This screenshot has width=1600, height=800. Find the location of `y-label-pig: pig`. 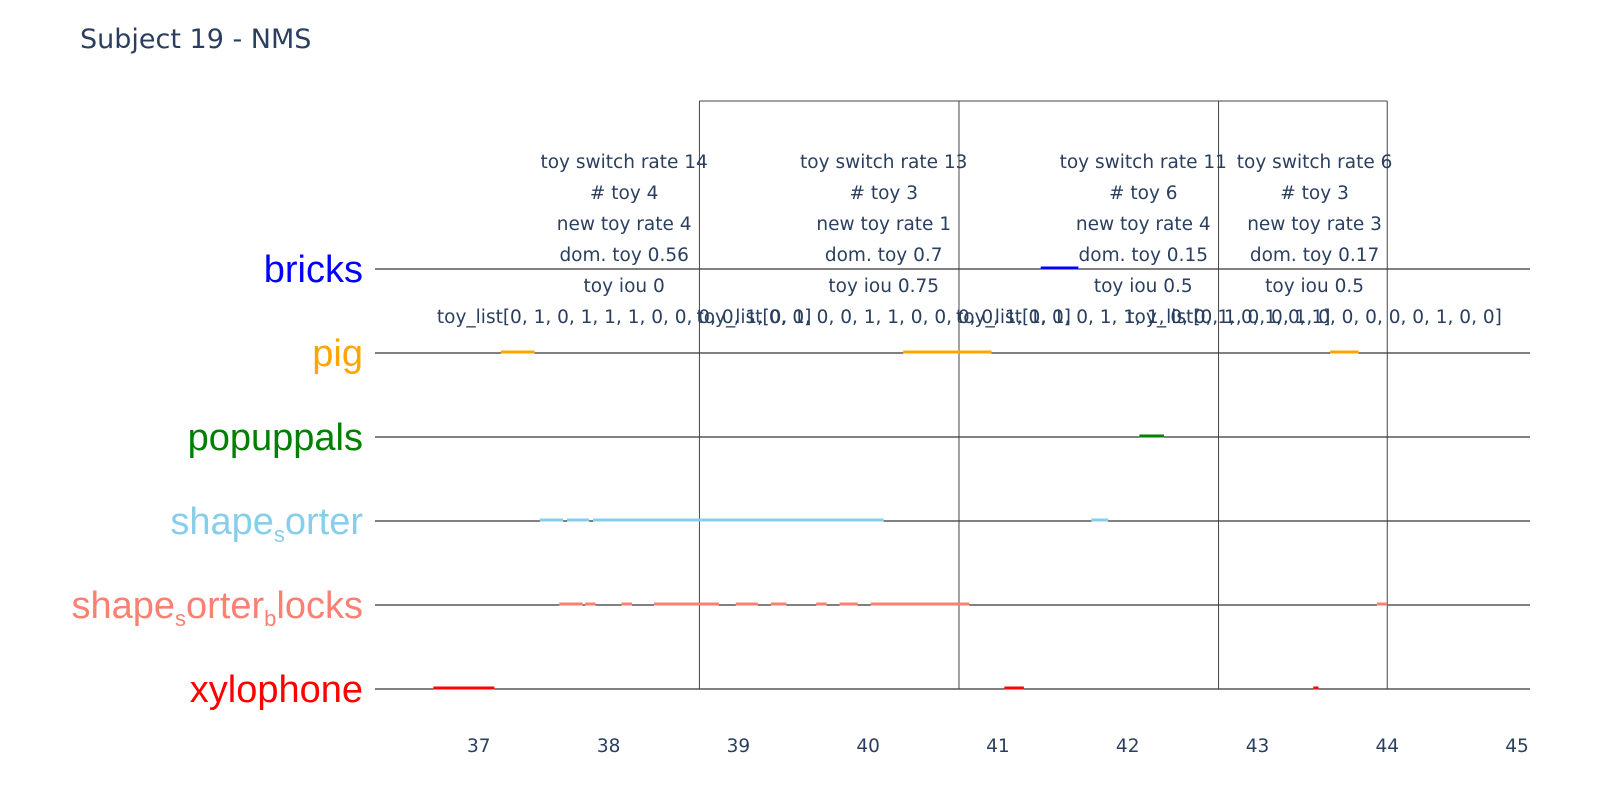

y-label-pig: pig is located at coordinates (337, 354).